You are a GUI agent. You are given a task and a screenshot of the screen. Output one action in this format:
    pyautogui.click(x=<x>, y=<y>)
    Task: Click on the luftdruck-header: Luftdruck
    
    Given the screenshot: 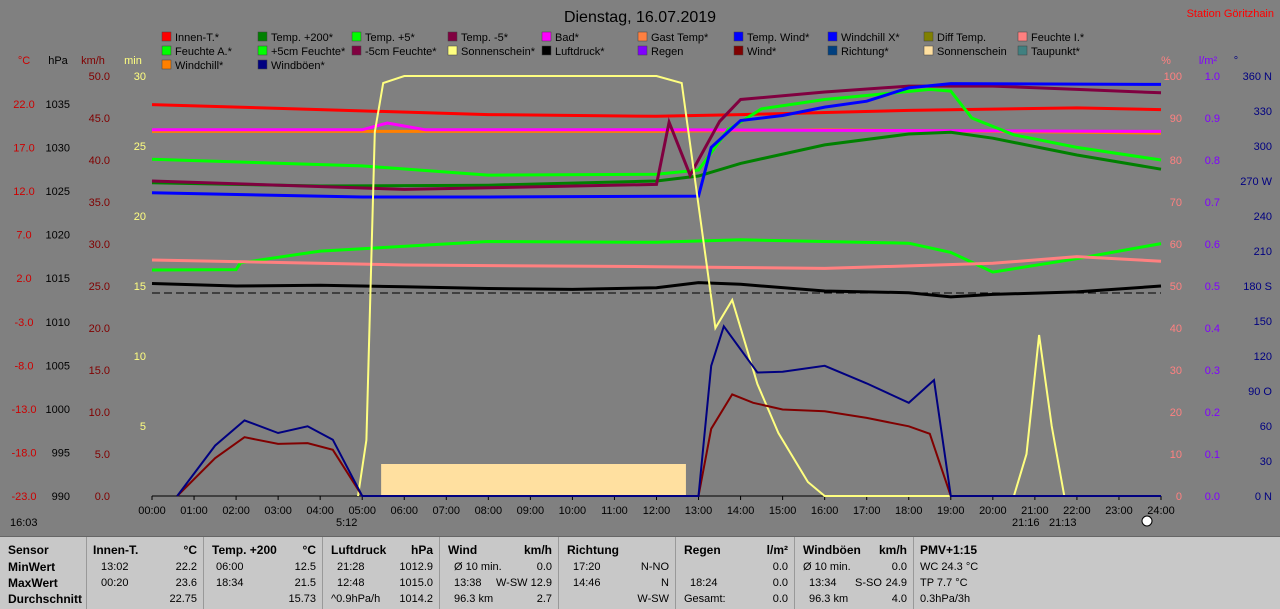 What is the action you would take?
    pyautogui.click(x=359, y=550)
    